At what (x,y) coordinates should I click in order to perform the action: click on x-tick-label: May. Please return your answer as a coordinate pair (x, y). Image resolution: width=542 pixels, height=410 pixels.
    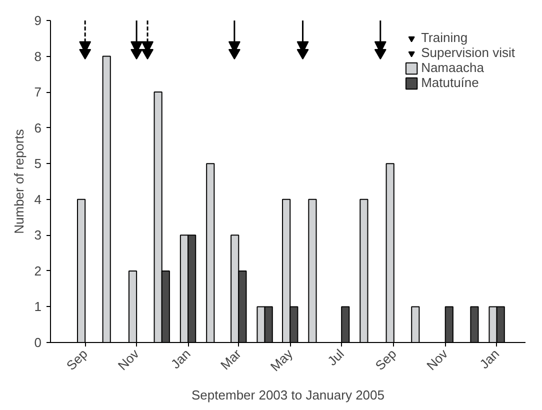
    Looking at the image, I should click on (281, 360).